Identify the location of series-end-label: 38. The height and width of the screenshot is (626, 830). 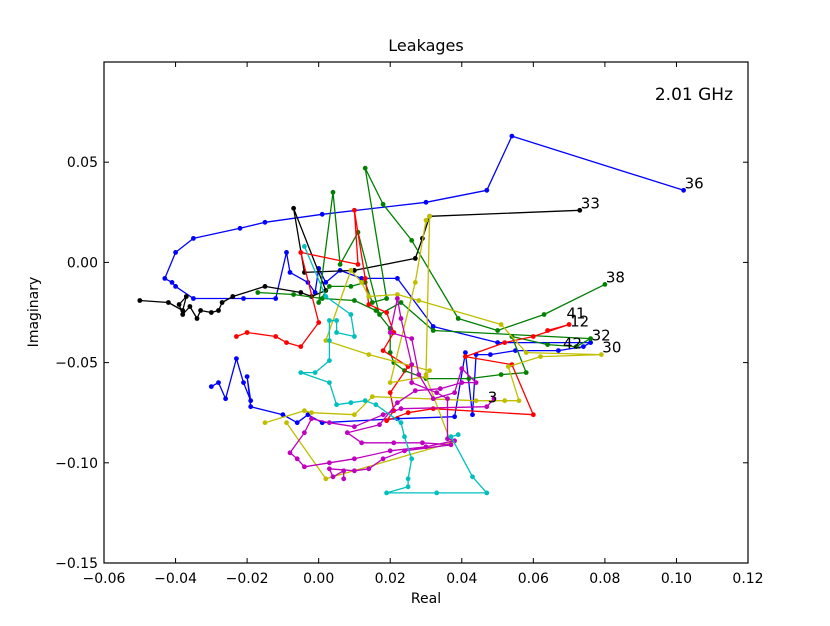
(615, 277).